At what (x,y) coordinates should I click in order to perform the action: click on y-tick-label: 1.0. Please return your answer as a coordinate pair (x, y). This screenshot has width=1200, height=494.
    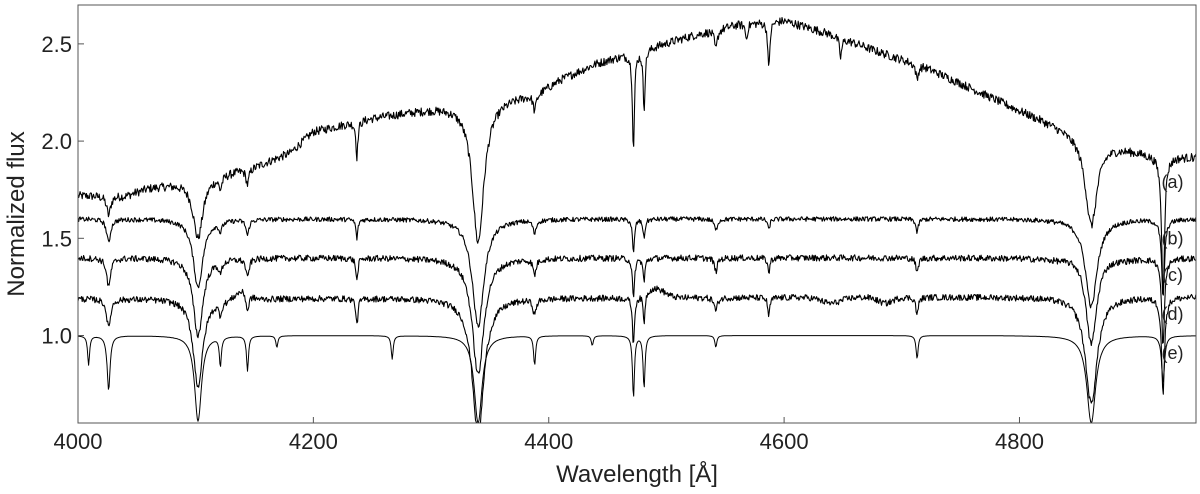
    Looking at the image, I should click on (56, 336).